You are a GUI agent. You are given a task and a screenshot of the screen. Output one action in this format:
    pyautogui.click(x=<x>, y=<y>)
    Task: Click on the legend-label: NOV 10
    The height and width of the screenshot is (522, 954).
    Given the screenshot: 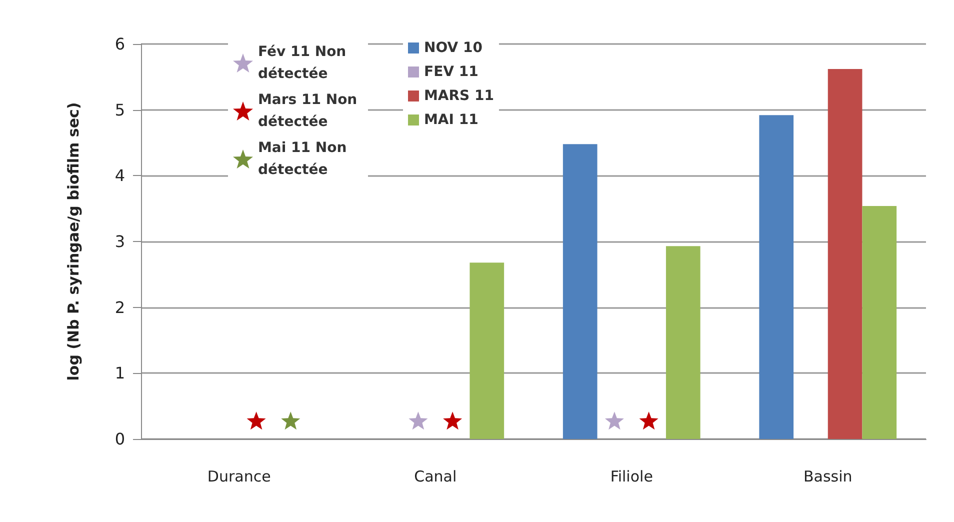 What is the action you would take?
    pyautogui.click(x=453, y=48)
    